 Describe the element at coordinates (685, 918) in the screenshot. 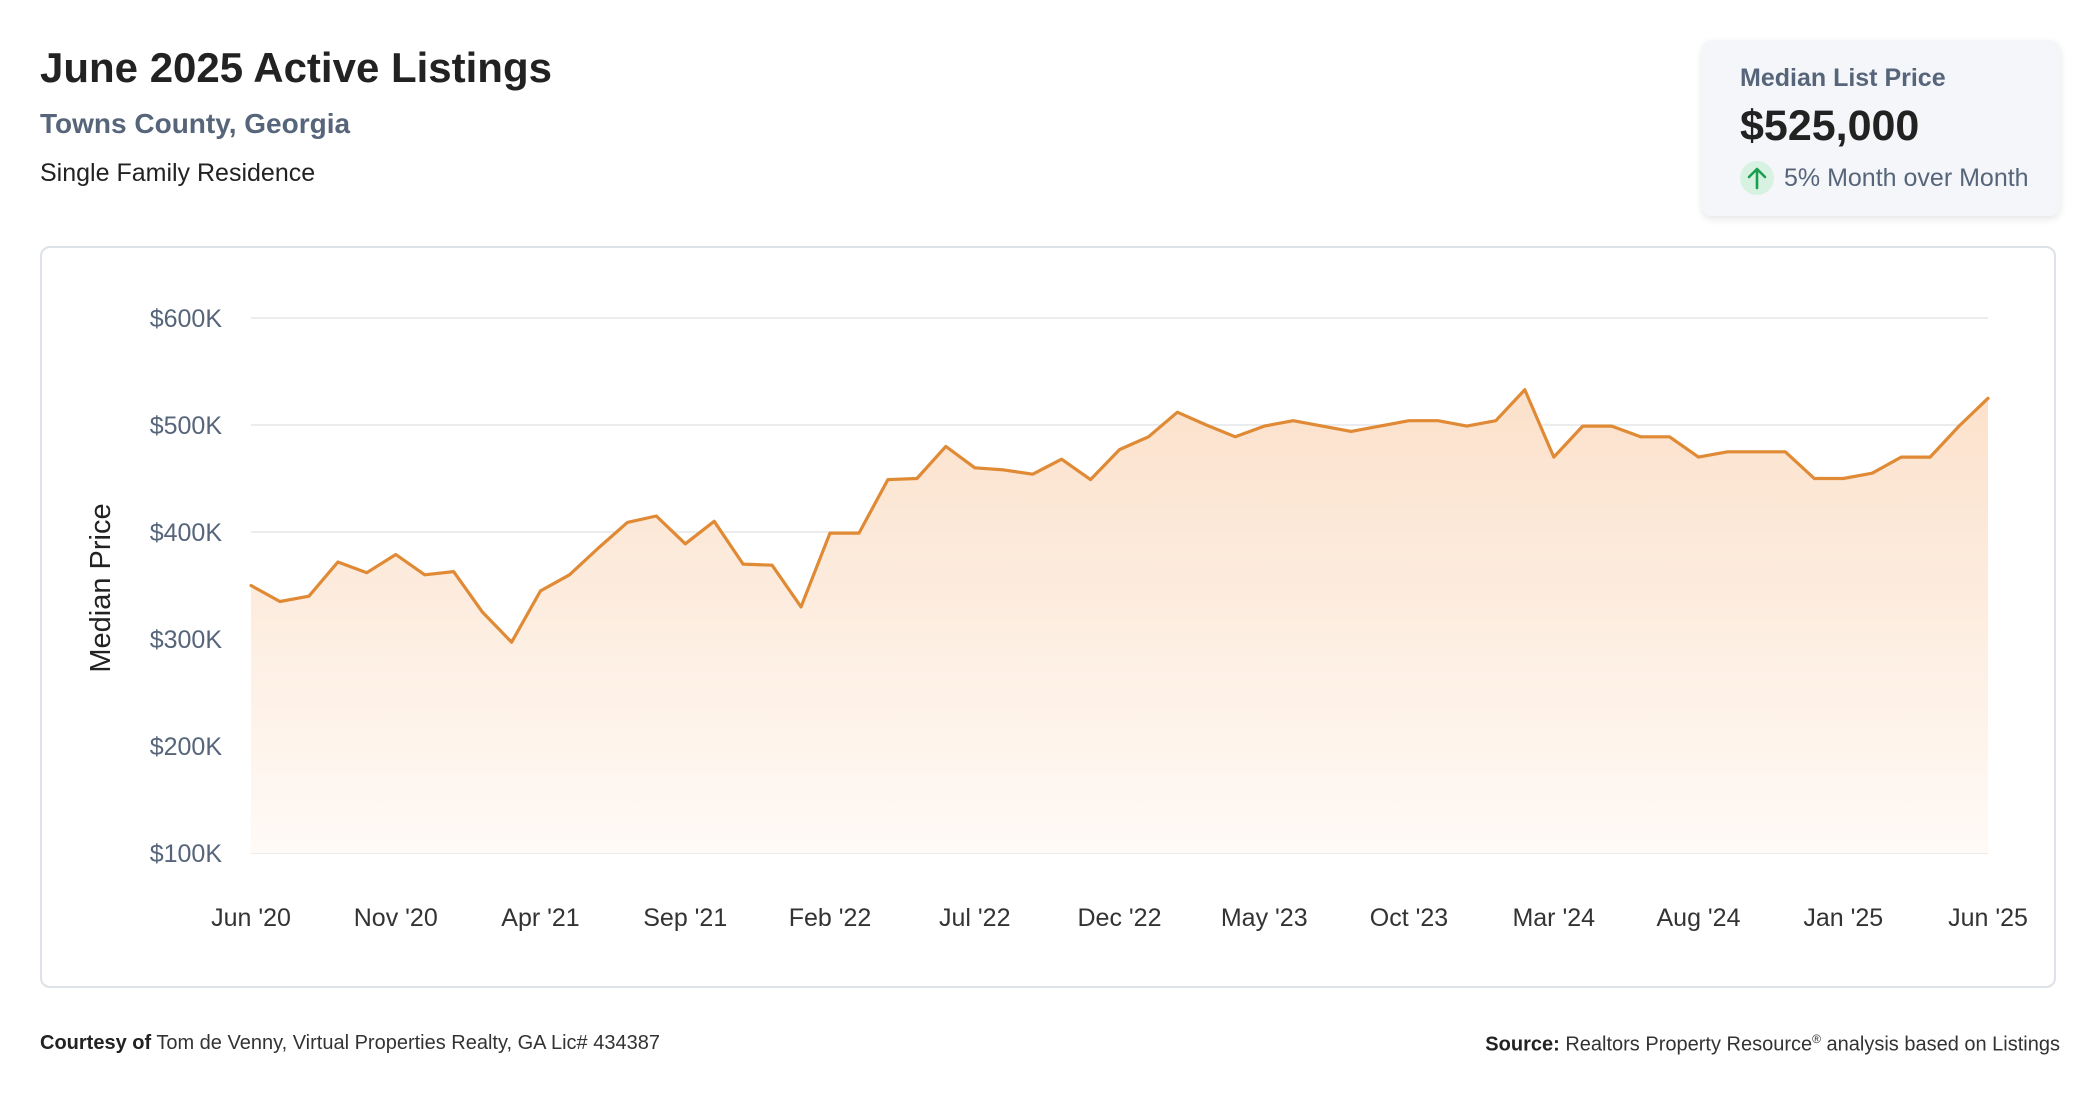

I see `x-tick-label: Sep '21` at that location.